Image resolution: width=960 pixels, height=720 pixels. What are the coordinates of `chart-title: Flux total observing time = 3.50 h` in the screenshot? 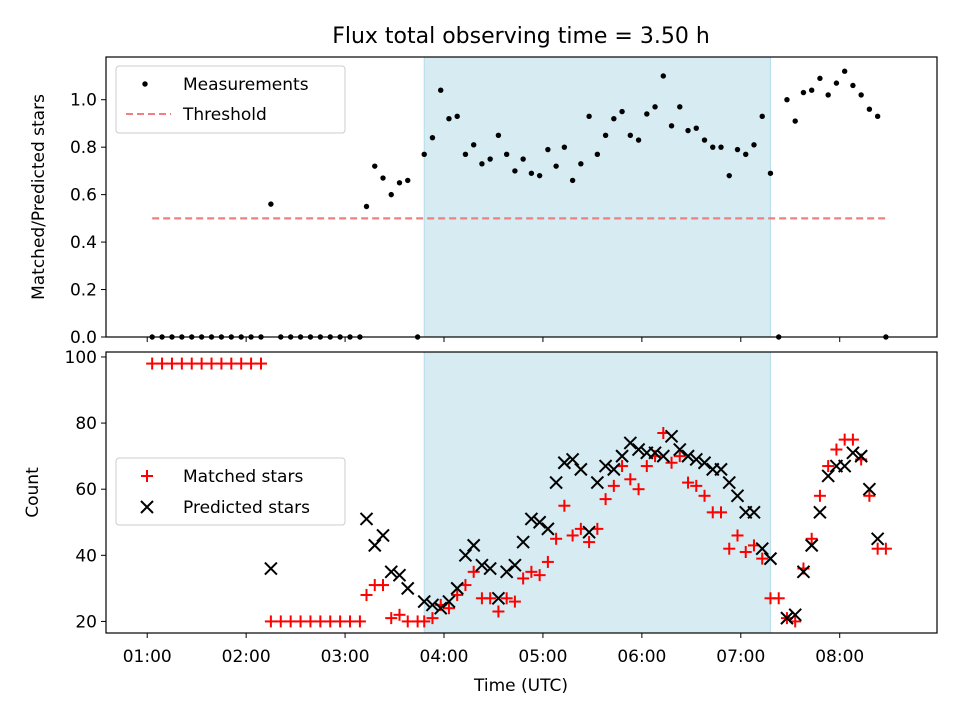 It's located at (521, 36).